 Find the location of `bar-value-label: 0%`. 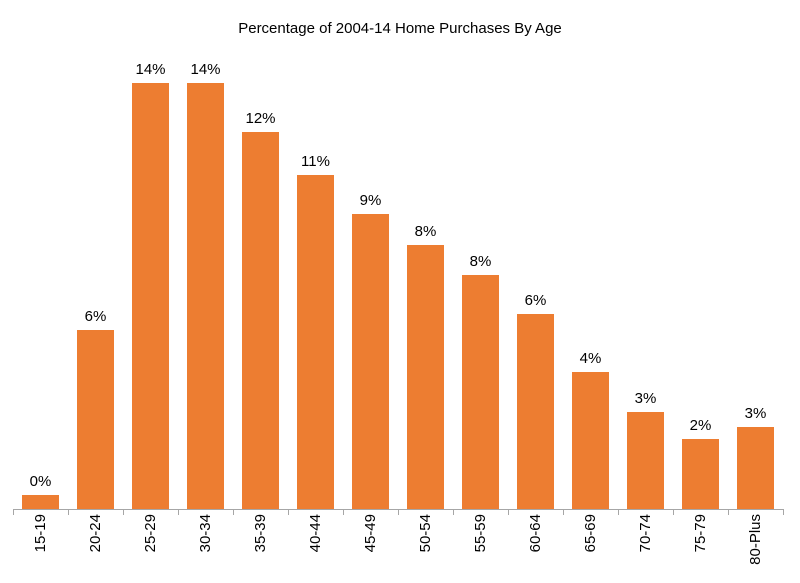

bar-value-label: 0% is located at coordinates (40, 481).